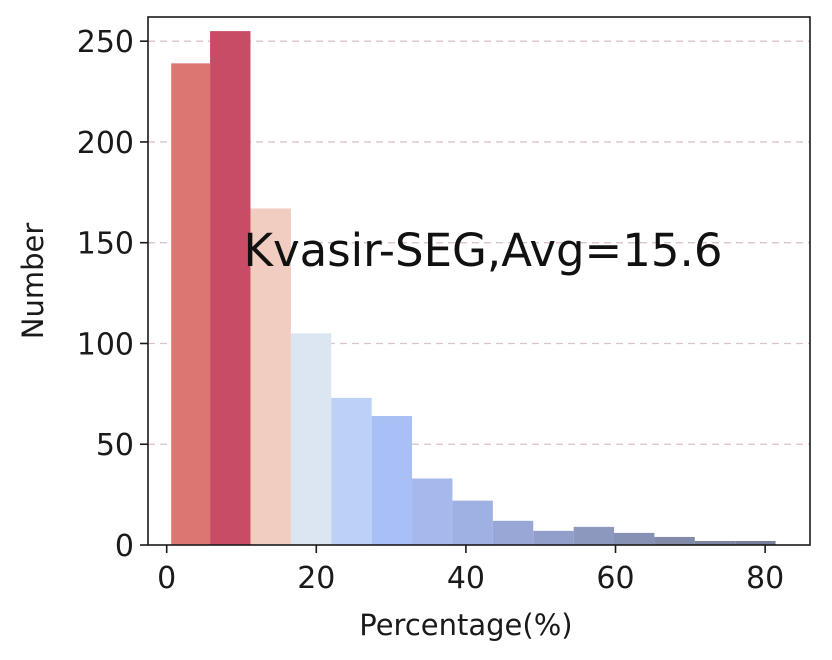 The height and width of the screenshot is (660, 832). I want to click on y-tick-label: 150, so click(105, 244).